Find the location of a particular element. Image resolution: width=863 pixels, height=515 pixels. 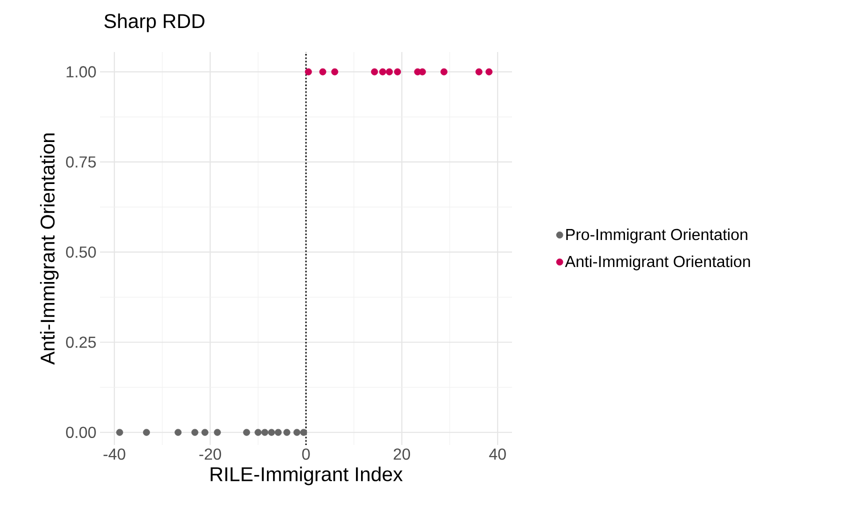

y-tick-label: 0.25 is located at coordinates (81, 342).